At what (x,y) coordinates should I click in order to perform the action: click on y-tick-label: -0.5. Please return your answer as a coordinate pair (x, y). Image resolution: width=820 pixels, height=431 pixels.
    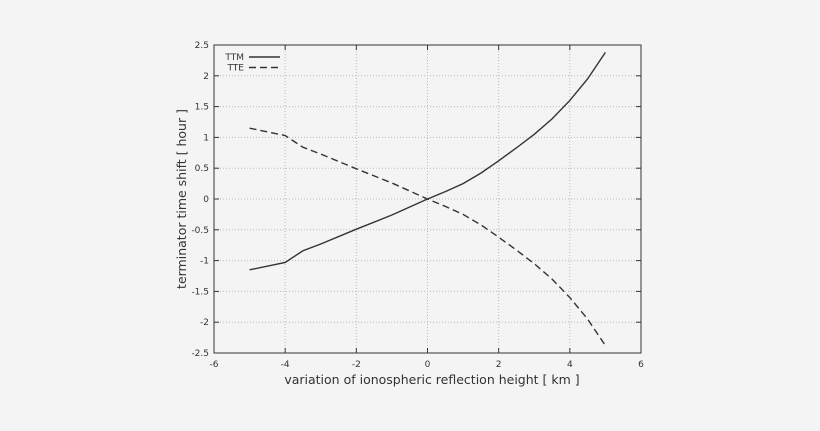
    Looking at the image, I should click on (200, 231).